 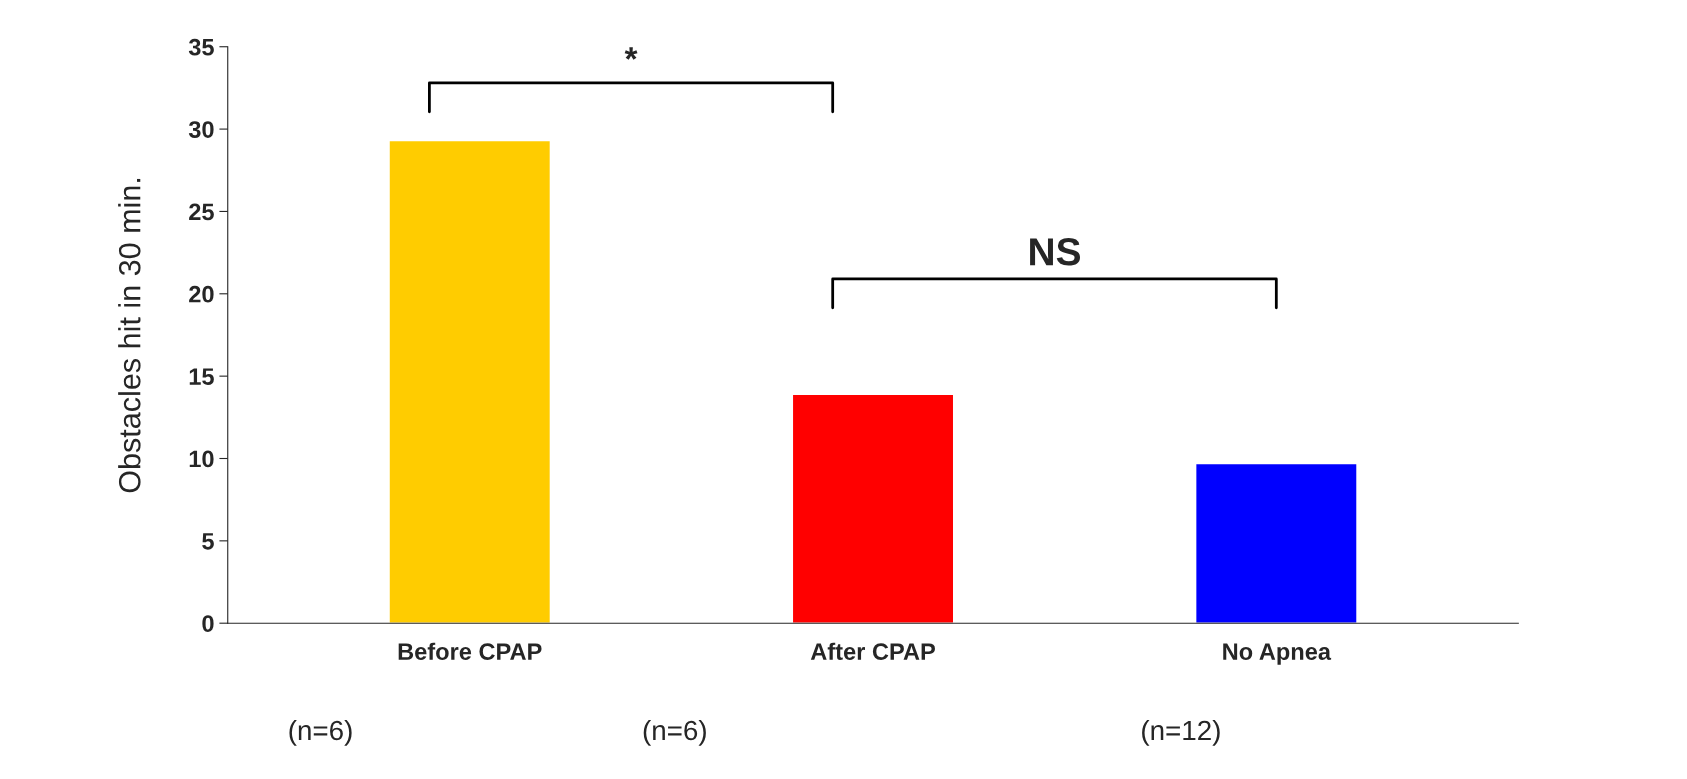 What do you see at coordinates (208, 623) in the screenshot?
I see `y-tick-label: 0` at bounding box center [208, 623].